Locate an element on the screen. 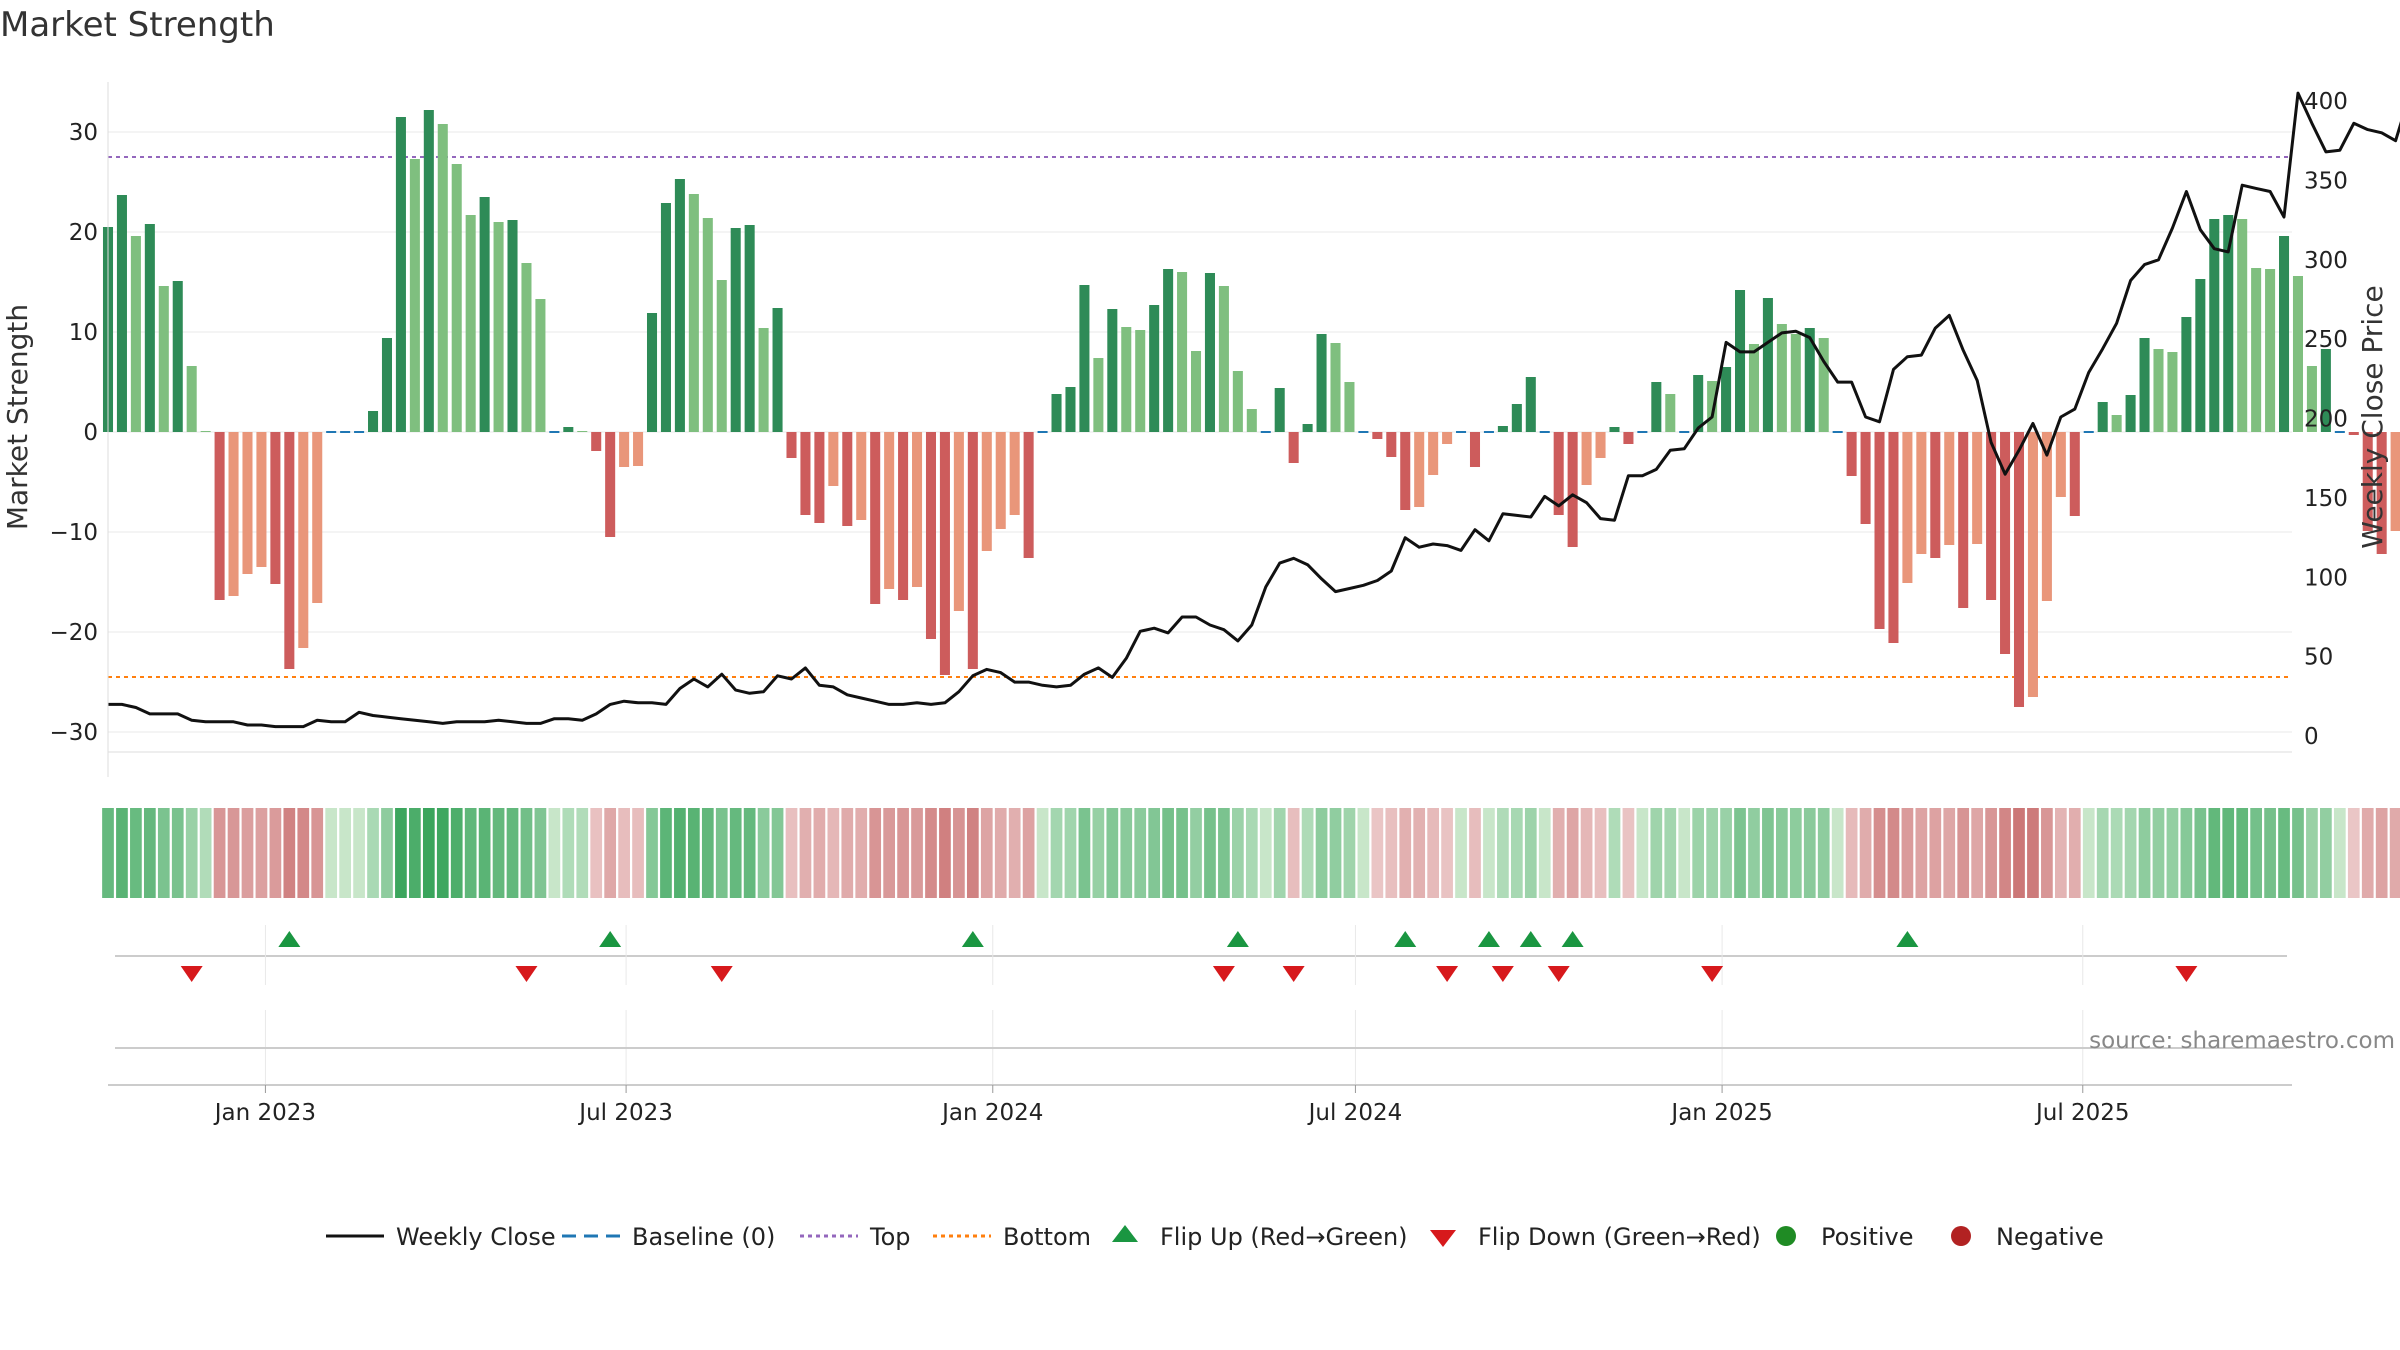  y-tick-label: 30 is located at coordinates (83, 133).